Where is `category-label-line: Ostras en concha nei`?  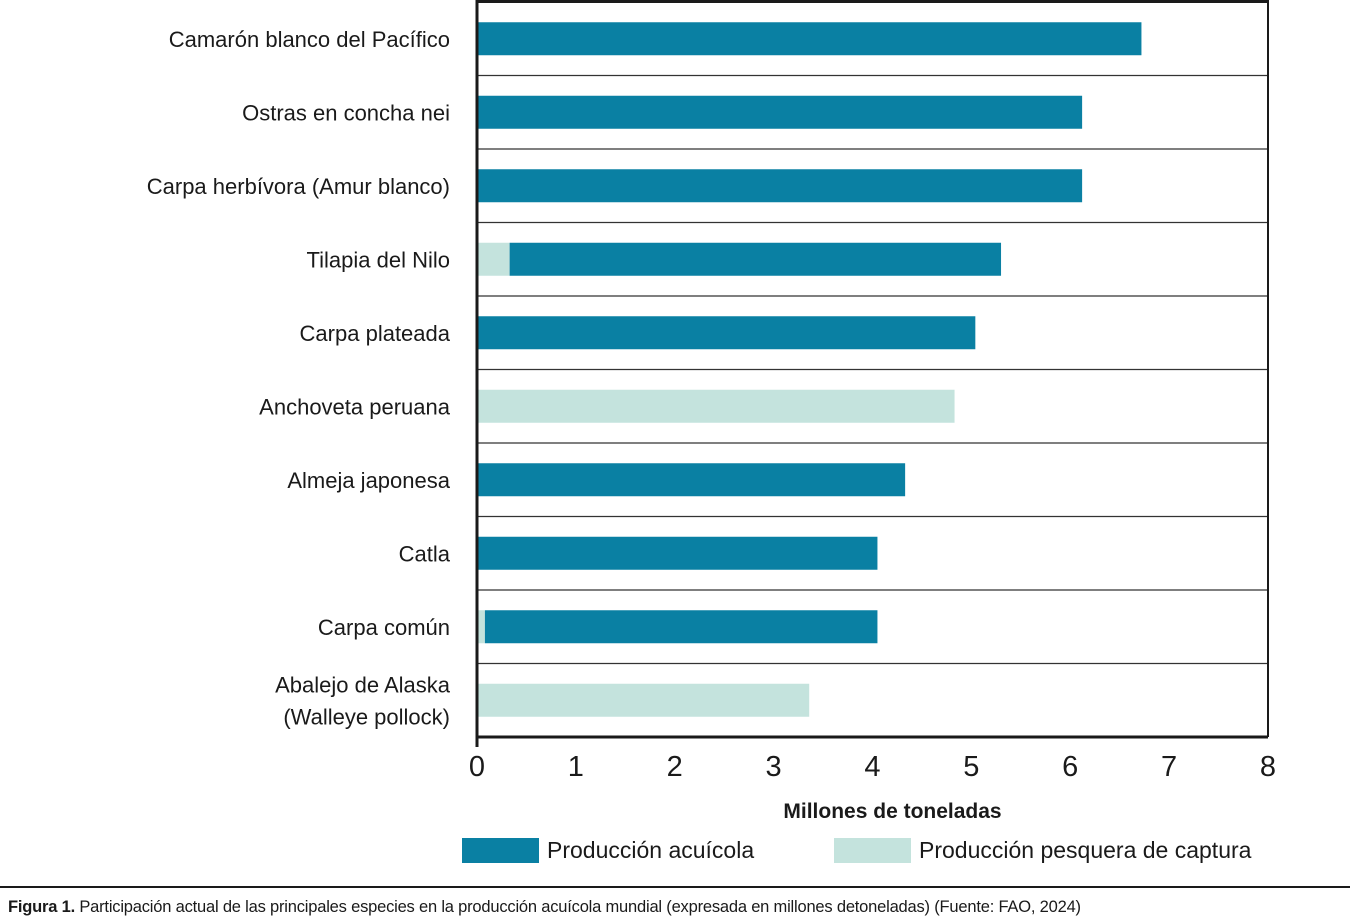
category-label-line: Ostras en concha nei is located at coordinates (346, 112).